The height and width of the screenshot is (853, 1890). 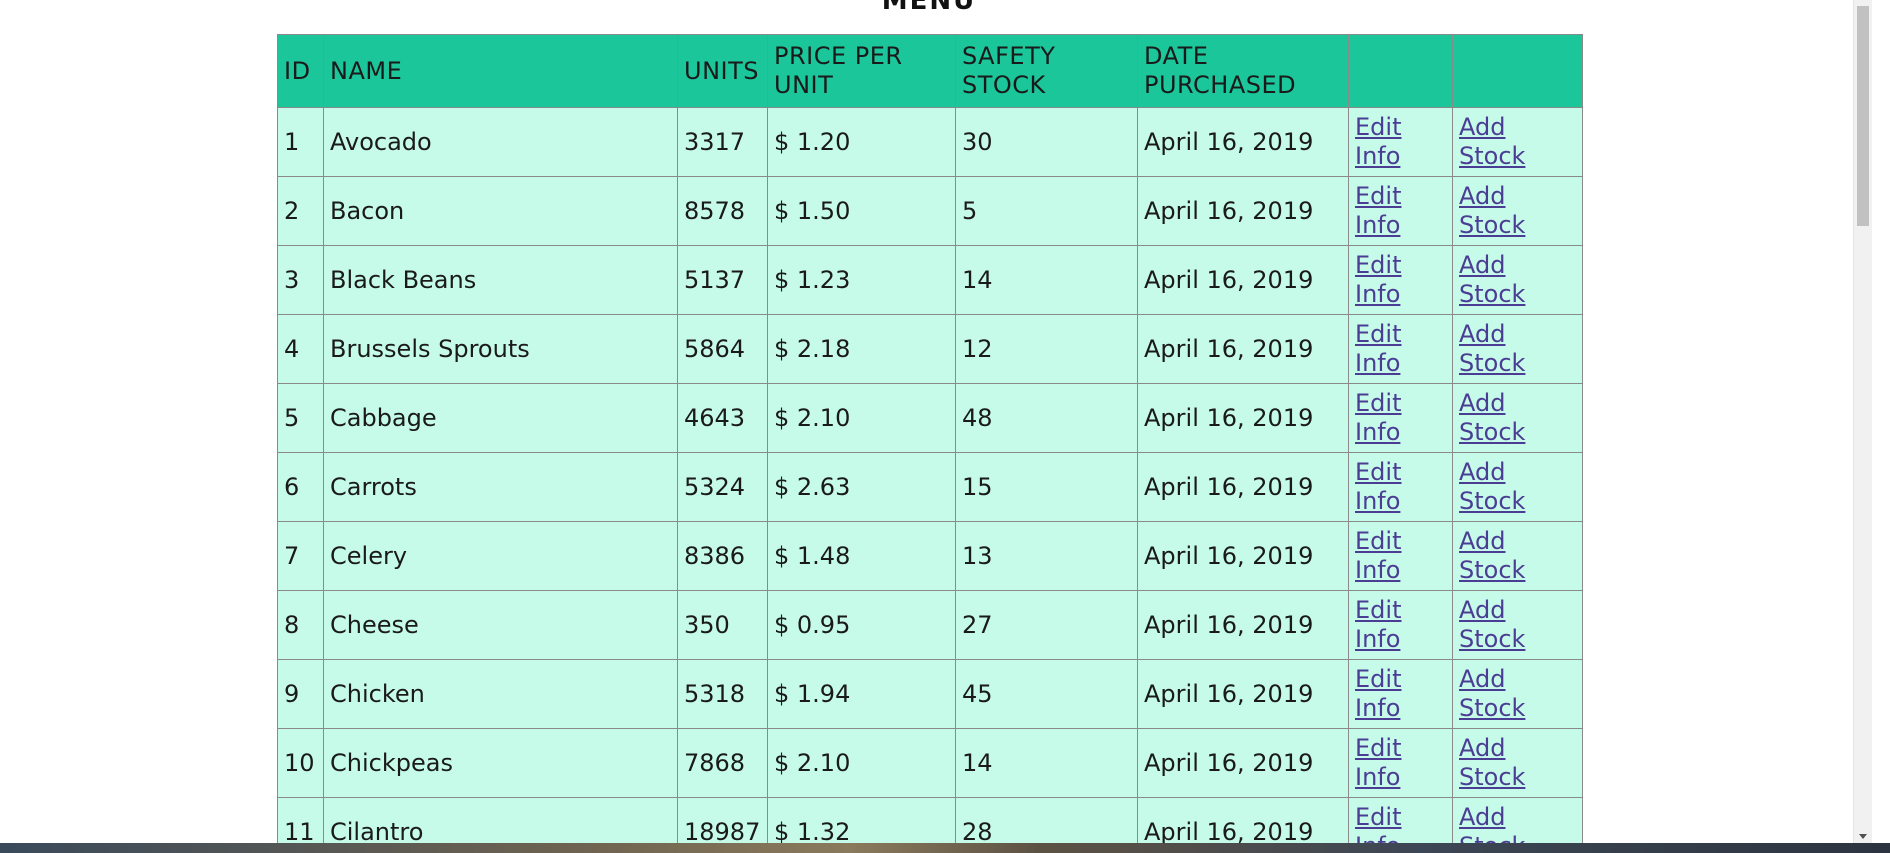 I want to click on cell-price: $ 1.32, so click(x=861, y=820).